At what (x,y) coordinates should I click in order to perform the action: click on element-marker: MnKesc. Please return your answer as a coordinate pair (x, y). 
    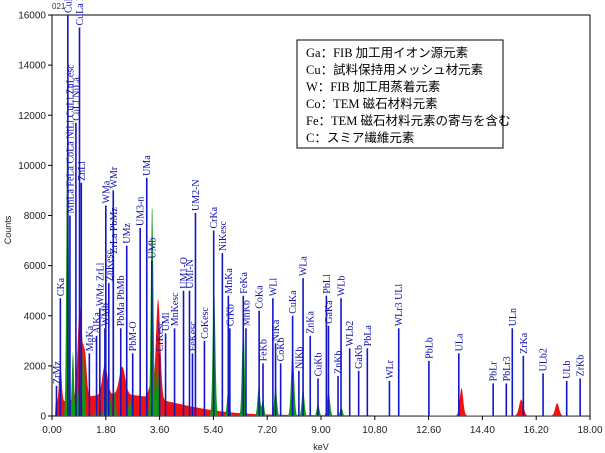
    Looking at the image, I should click on (175, 354).